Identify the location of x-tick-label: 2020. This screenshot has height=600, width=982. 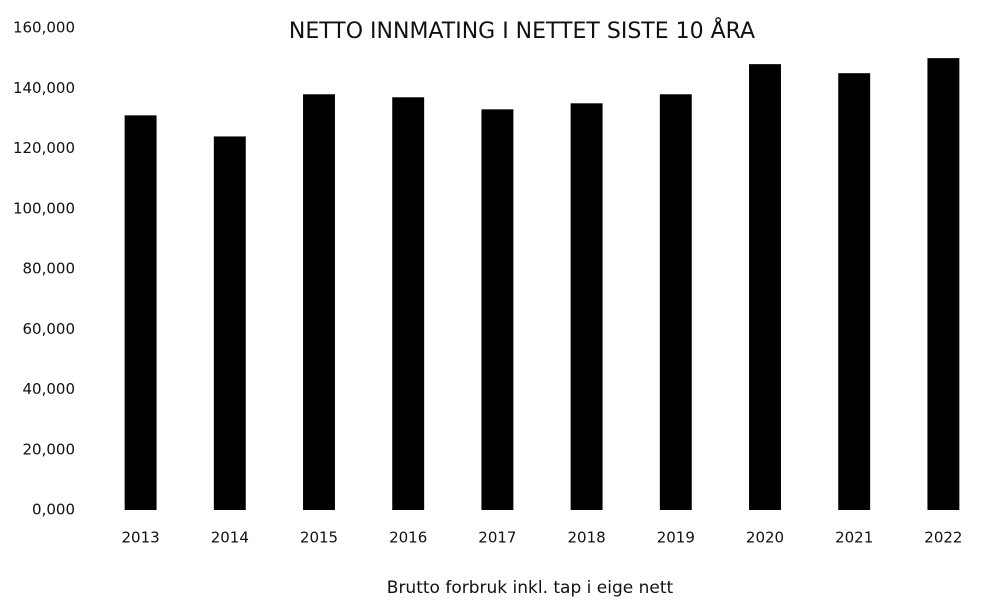
(765, 538).